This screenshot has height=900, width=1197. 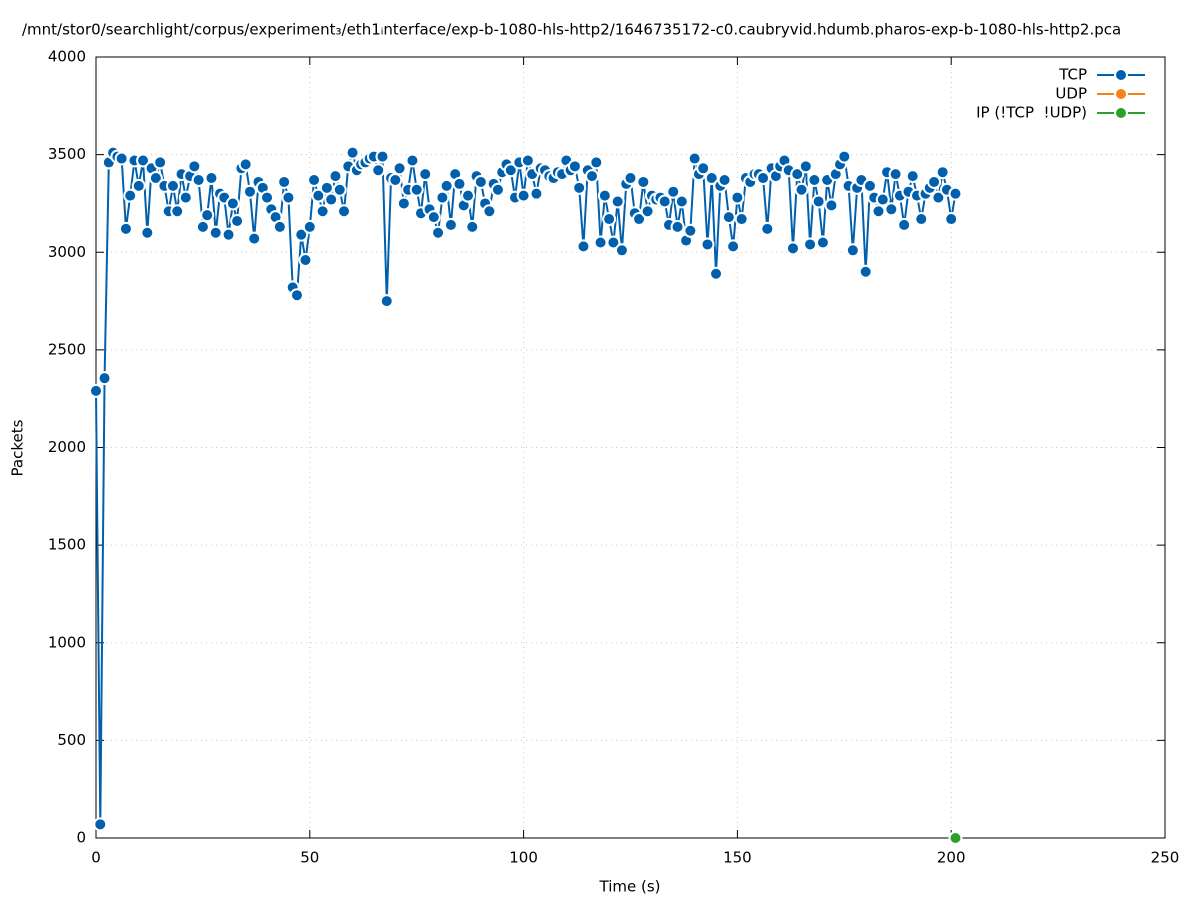 I want to click on y-tick-label: 2000, so click(x=67, y=447).